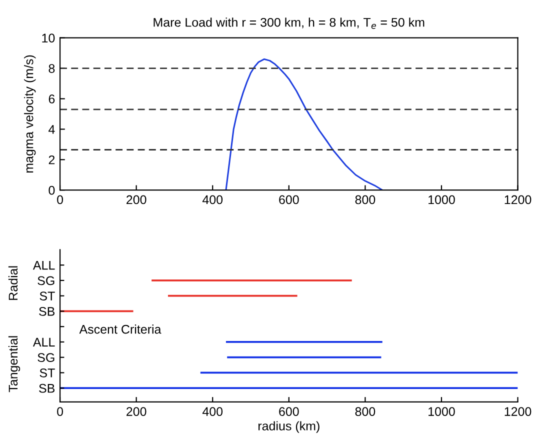 The image size is (536, 435). What do you see at coordinates (30, 114) in the screenshot?
I see `y-axis-title: magma velocity (m/s)` at bounding box center [30, 114].